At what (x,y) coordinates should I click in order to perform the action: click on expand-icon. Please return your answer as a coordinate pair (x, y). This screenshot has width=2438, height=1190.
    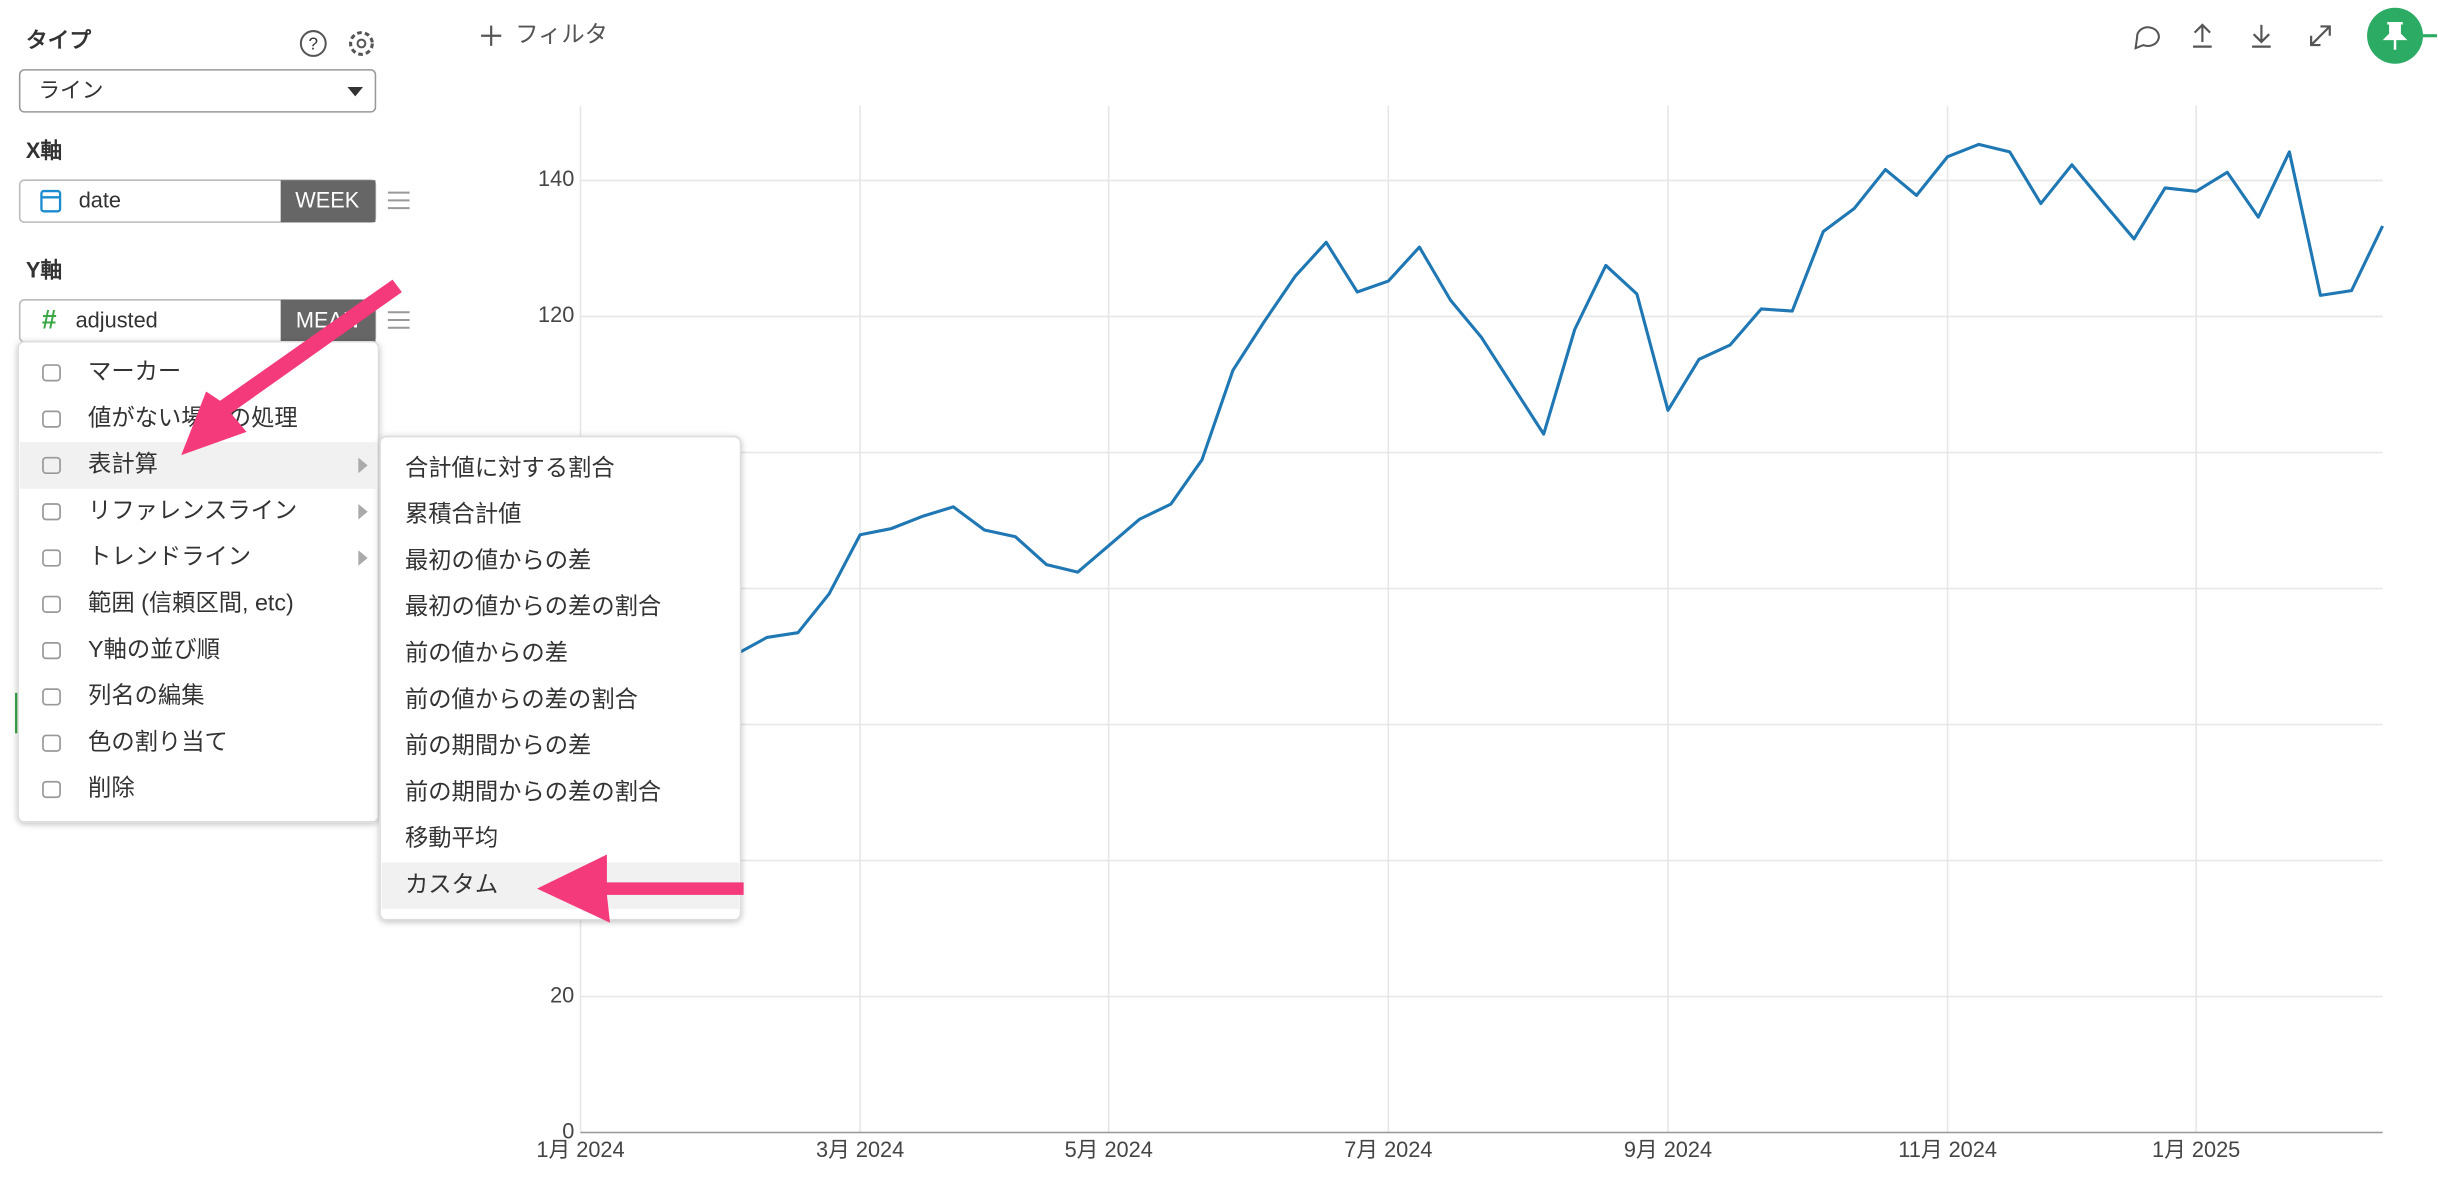
    Looking at the image, I should click on (2320, 36).